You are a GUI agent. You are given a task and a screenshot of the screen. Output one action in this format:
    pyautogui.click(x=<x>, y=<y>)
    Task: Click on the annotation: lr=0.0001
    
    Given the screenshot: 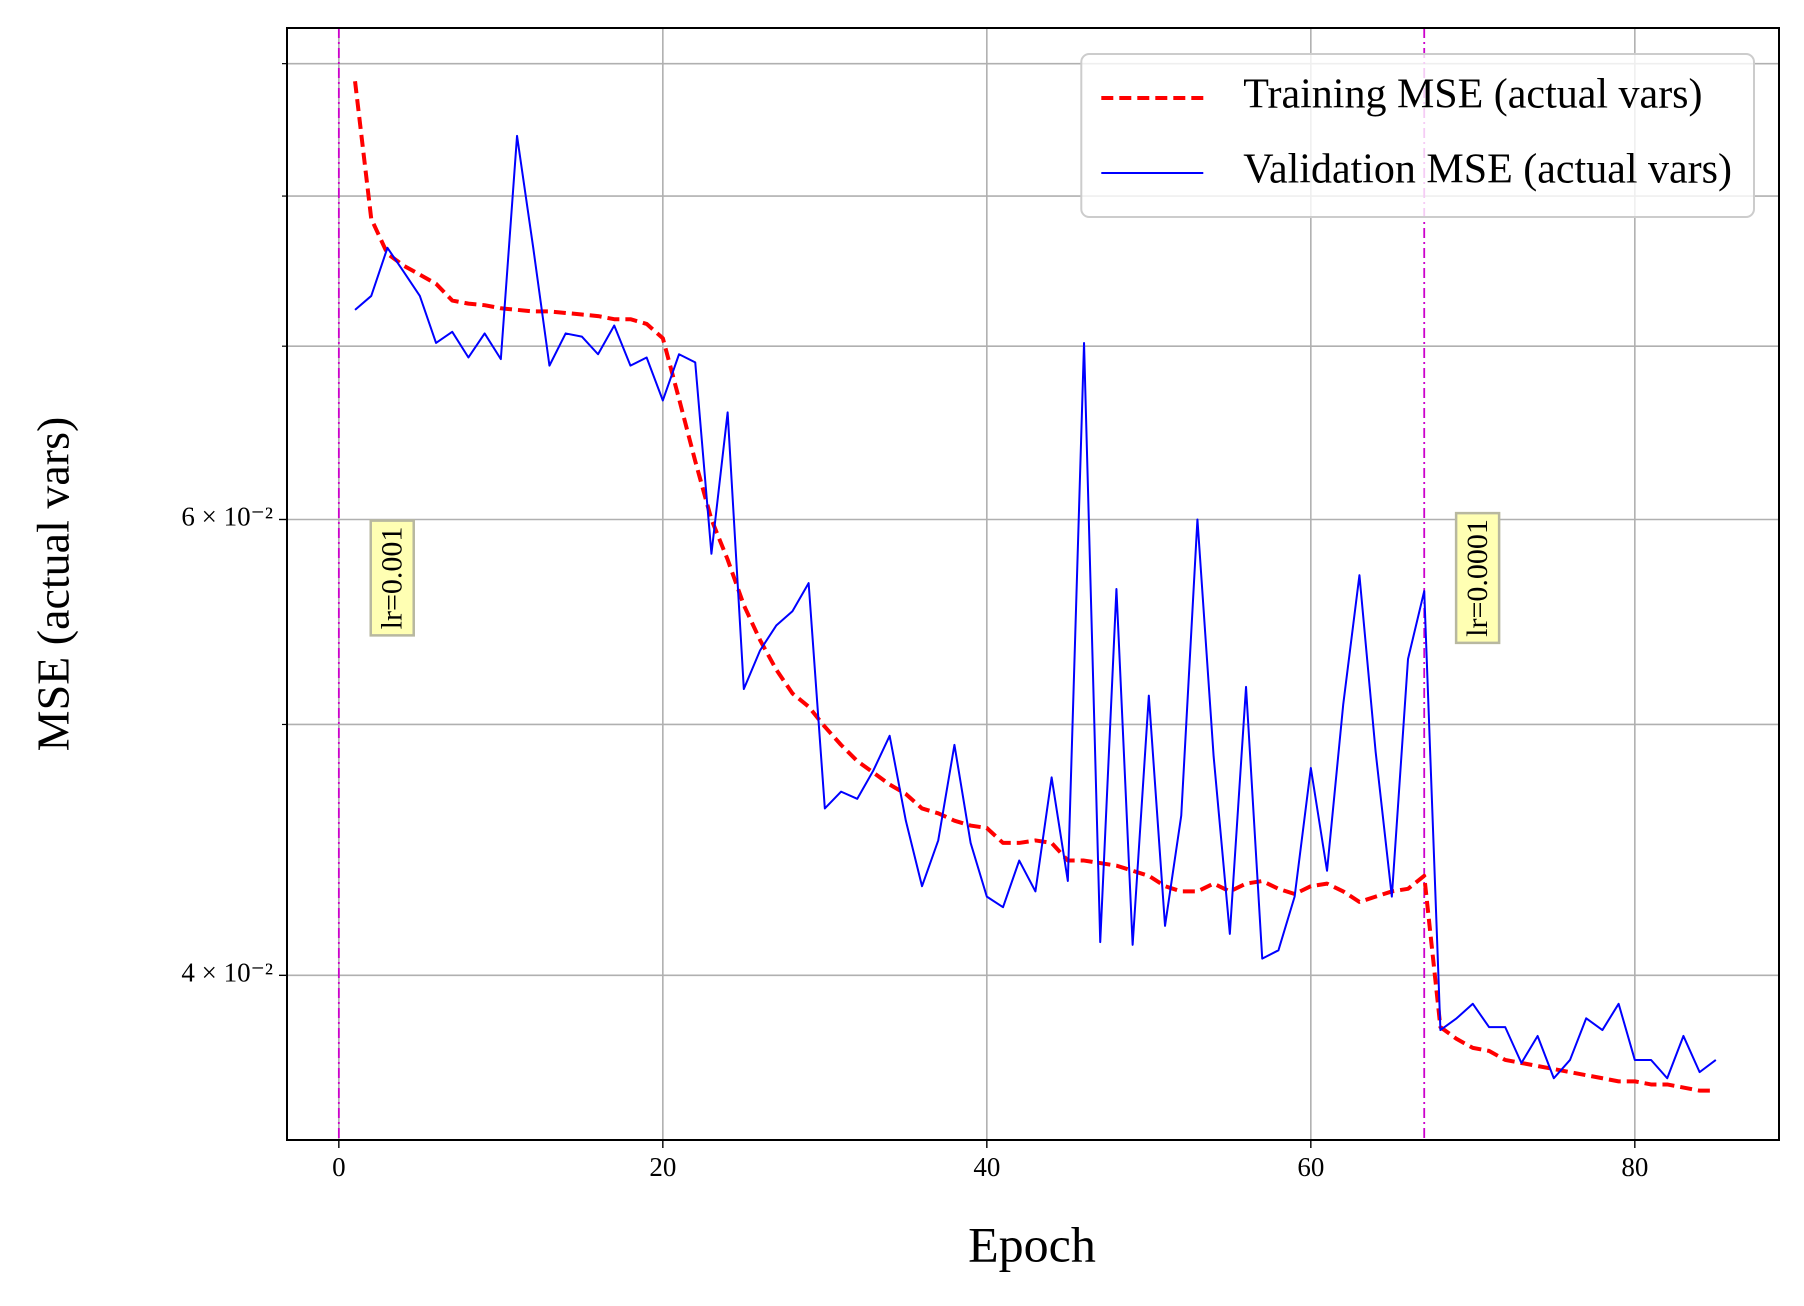 What is the action you would take?
    pyautogui.click(x=1477, y=578)
    